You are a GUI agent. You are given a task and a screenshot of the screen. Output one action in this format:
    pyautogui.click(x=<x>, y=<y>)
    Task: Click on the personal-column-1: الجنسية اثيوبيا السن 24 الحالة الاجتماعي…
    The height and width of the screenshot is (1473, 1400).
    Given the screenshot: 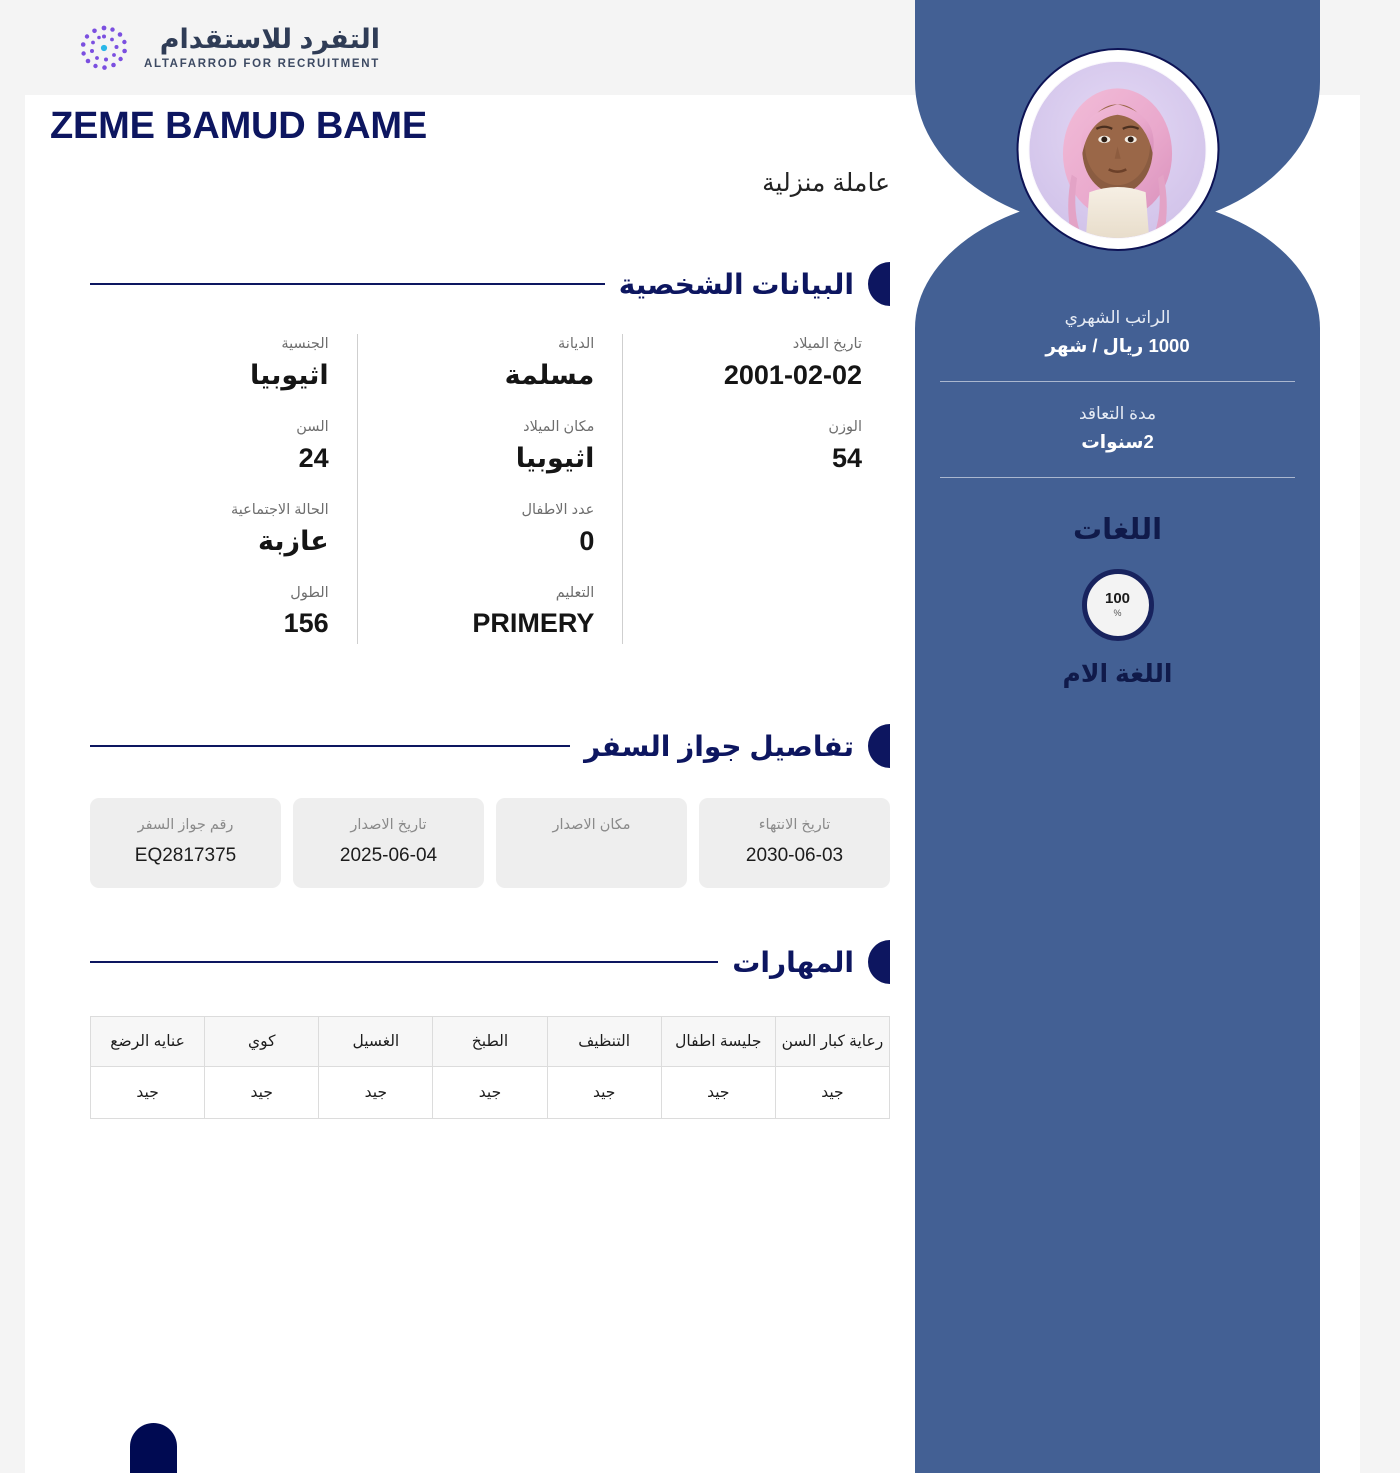 What is the action you would take?
    pyautogui.click(x=223, y=489)
    